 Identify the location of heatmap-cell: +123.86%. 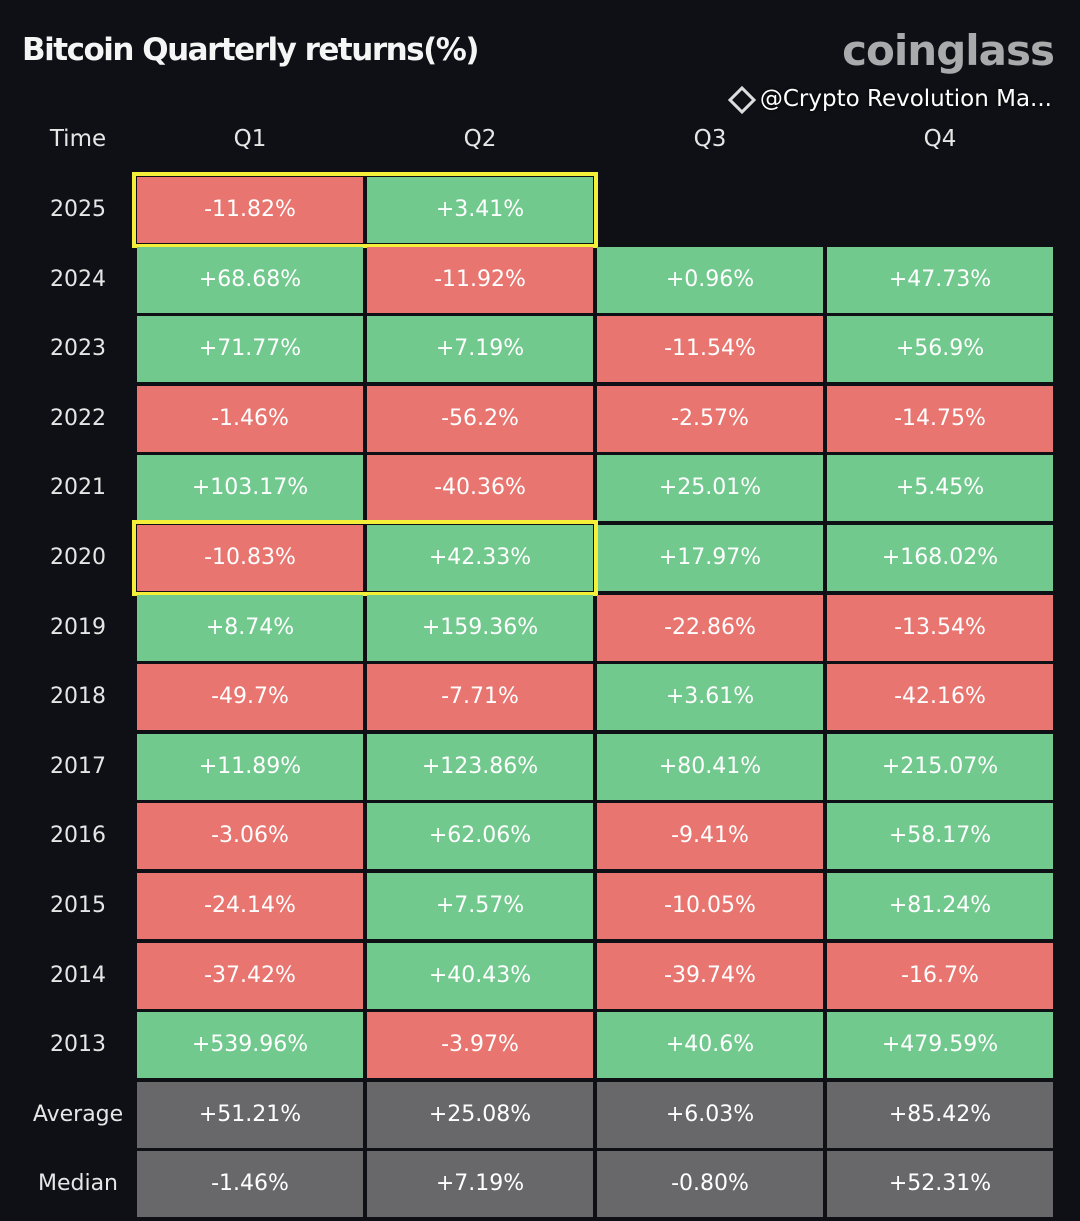
(480, 766).